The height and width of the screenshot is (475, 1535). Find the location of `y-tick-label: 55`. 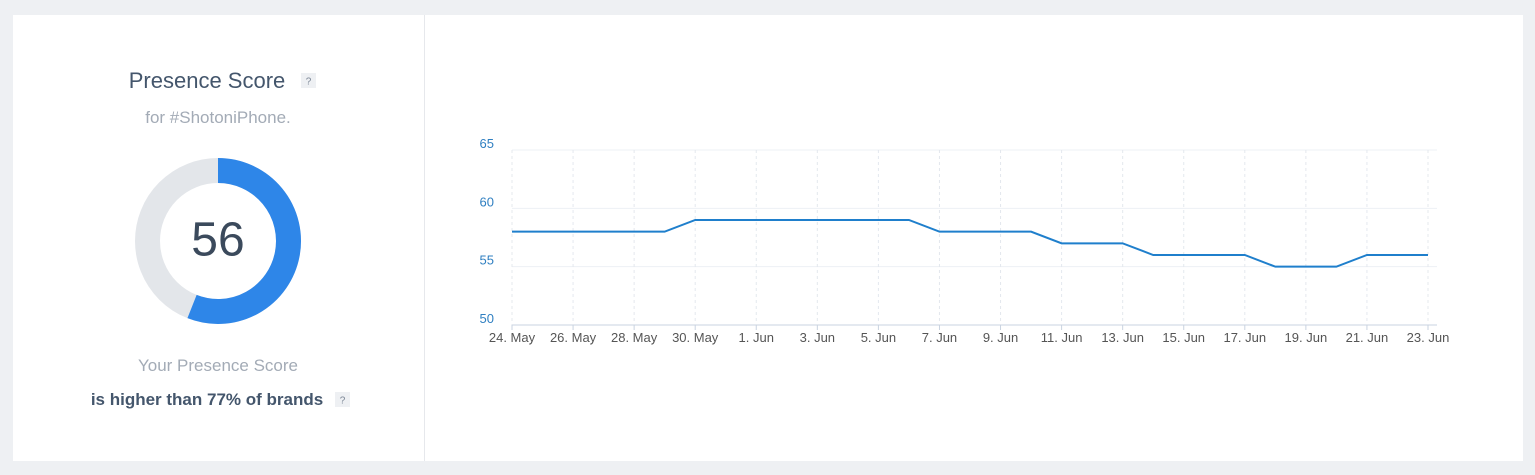

y-tick-label: 55 is located at coordinates (487, 260).